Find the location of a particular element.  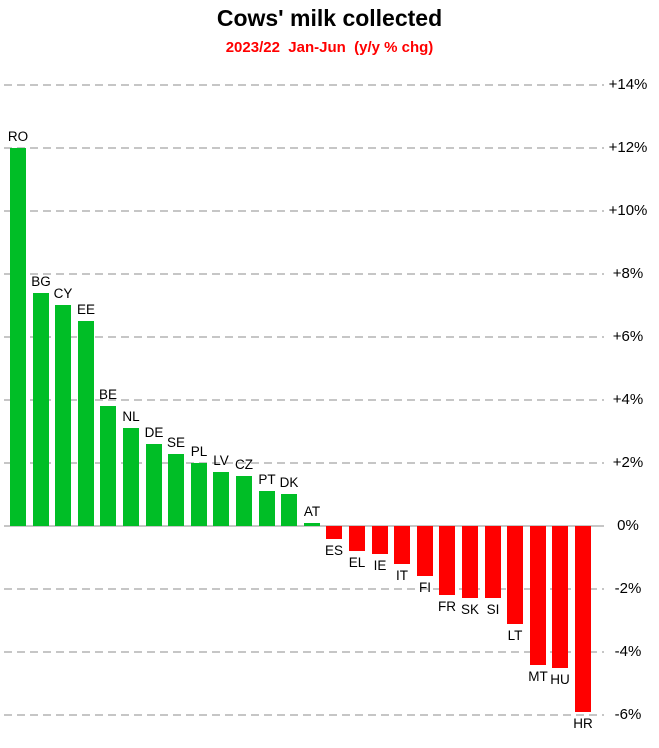

gridline--2 is located at coordinates (304, 589).